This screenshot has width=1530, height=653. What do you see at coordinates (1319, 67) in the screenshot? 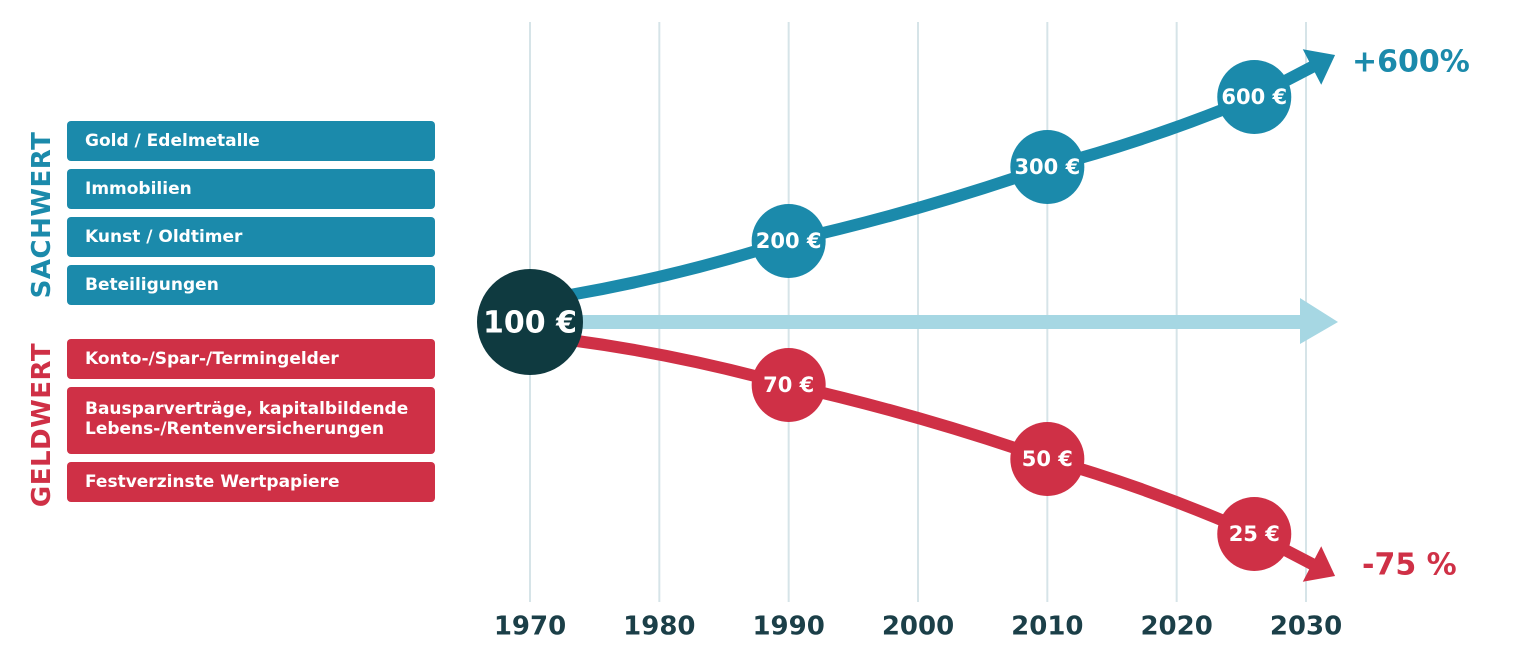
I see `sachwert-arrow-head` at bounding box center [1319, 67].